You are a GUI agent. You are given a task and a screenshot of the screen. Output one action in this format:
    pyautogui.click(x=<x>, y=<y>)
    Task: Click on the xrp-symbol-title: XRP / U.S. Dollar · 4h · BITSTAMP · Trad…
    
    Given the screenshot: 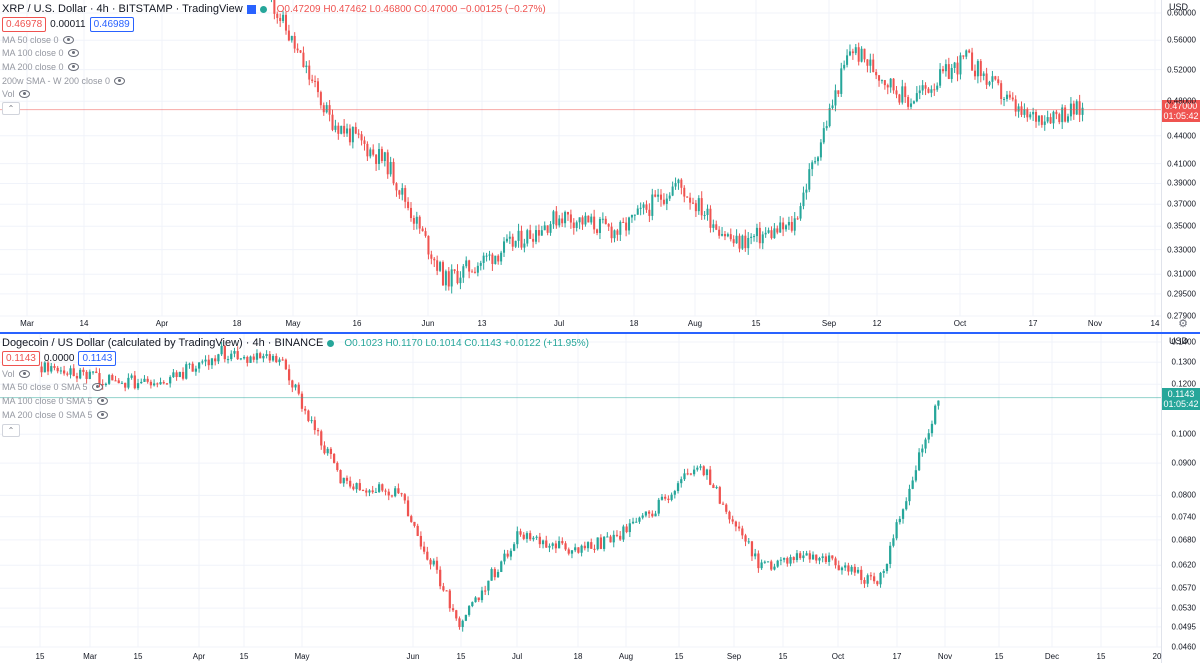 What is the action you would take?
    pyautogui.click(x=122, y=9)
    